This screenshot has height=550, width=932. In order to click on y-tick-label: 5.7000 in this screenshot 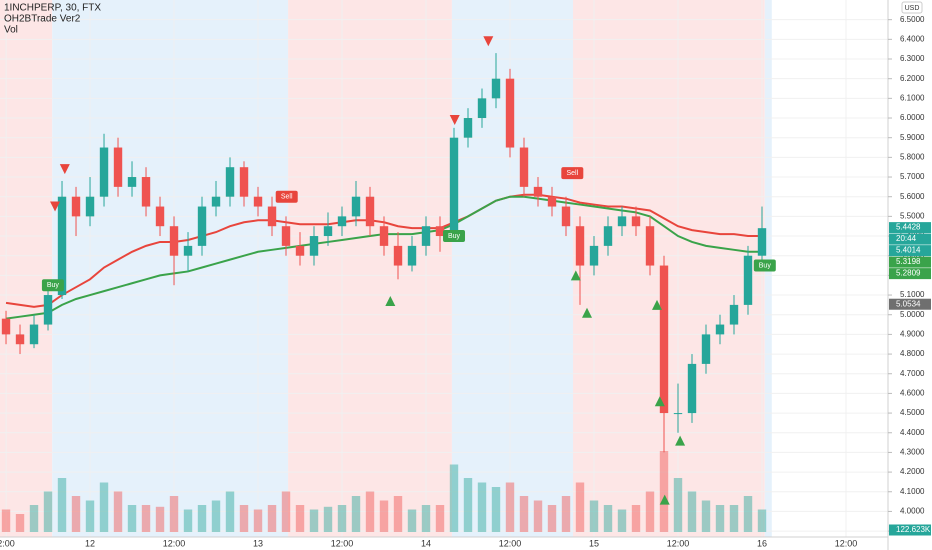, I will do `click(912, 176)`.